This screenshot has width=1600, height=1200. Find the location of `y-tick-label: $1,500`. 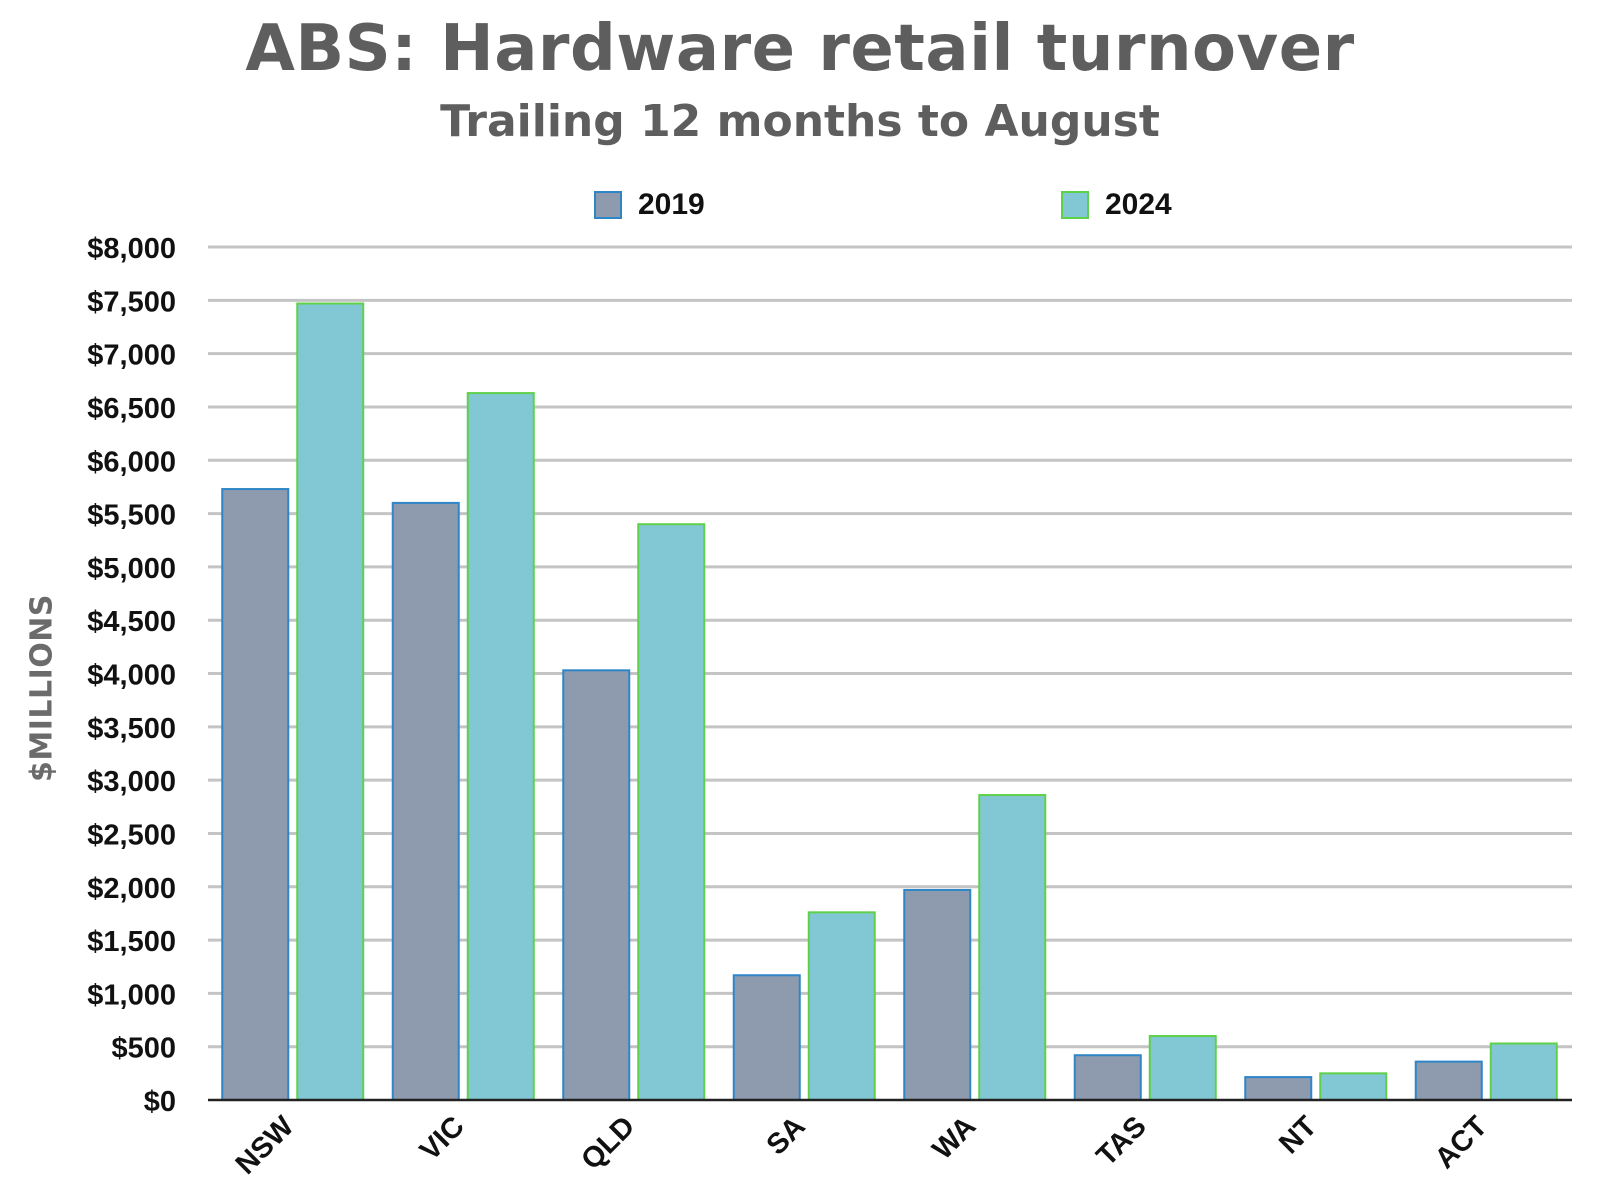

y-tick-label: $1,500 is located at coordinates (131, 942).